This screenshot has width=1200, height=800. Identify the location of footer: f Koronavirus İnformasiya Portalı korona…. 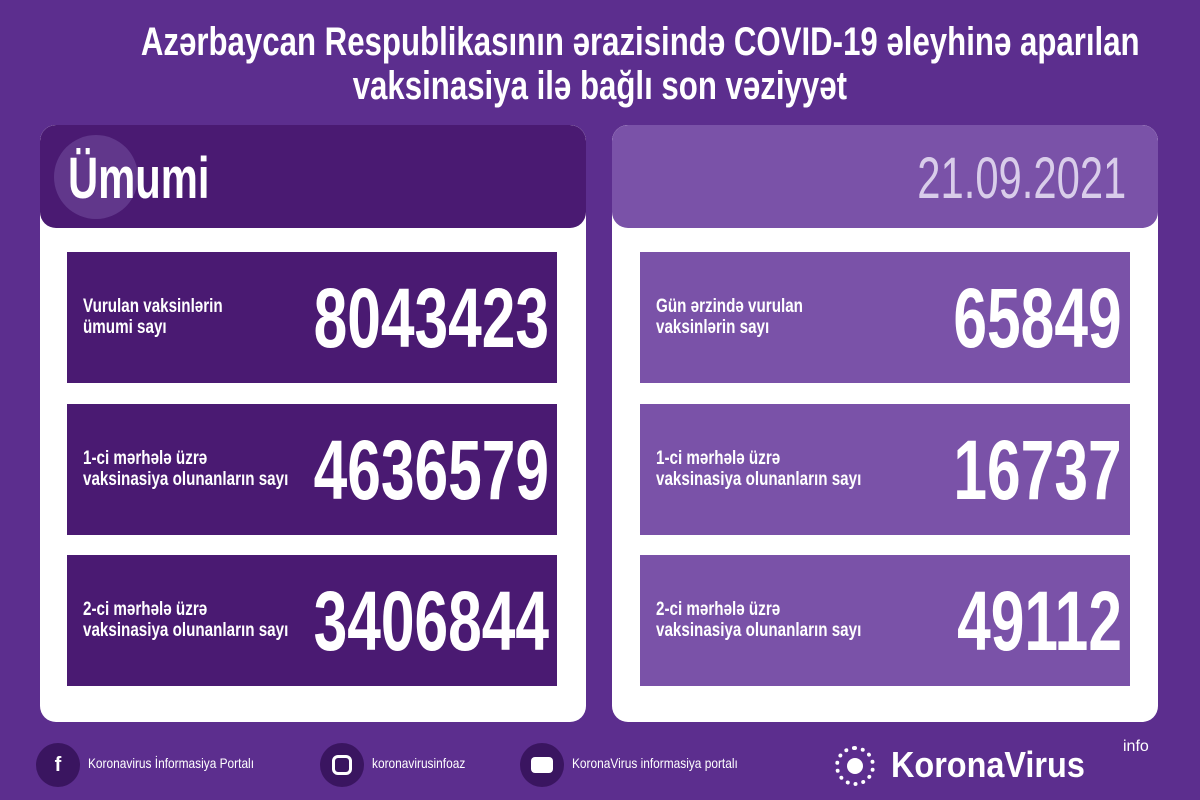
(600, 764).